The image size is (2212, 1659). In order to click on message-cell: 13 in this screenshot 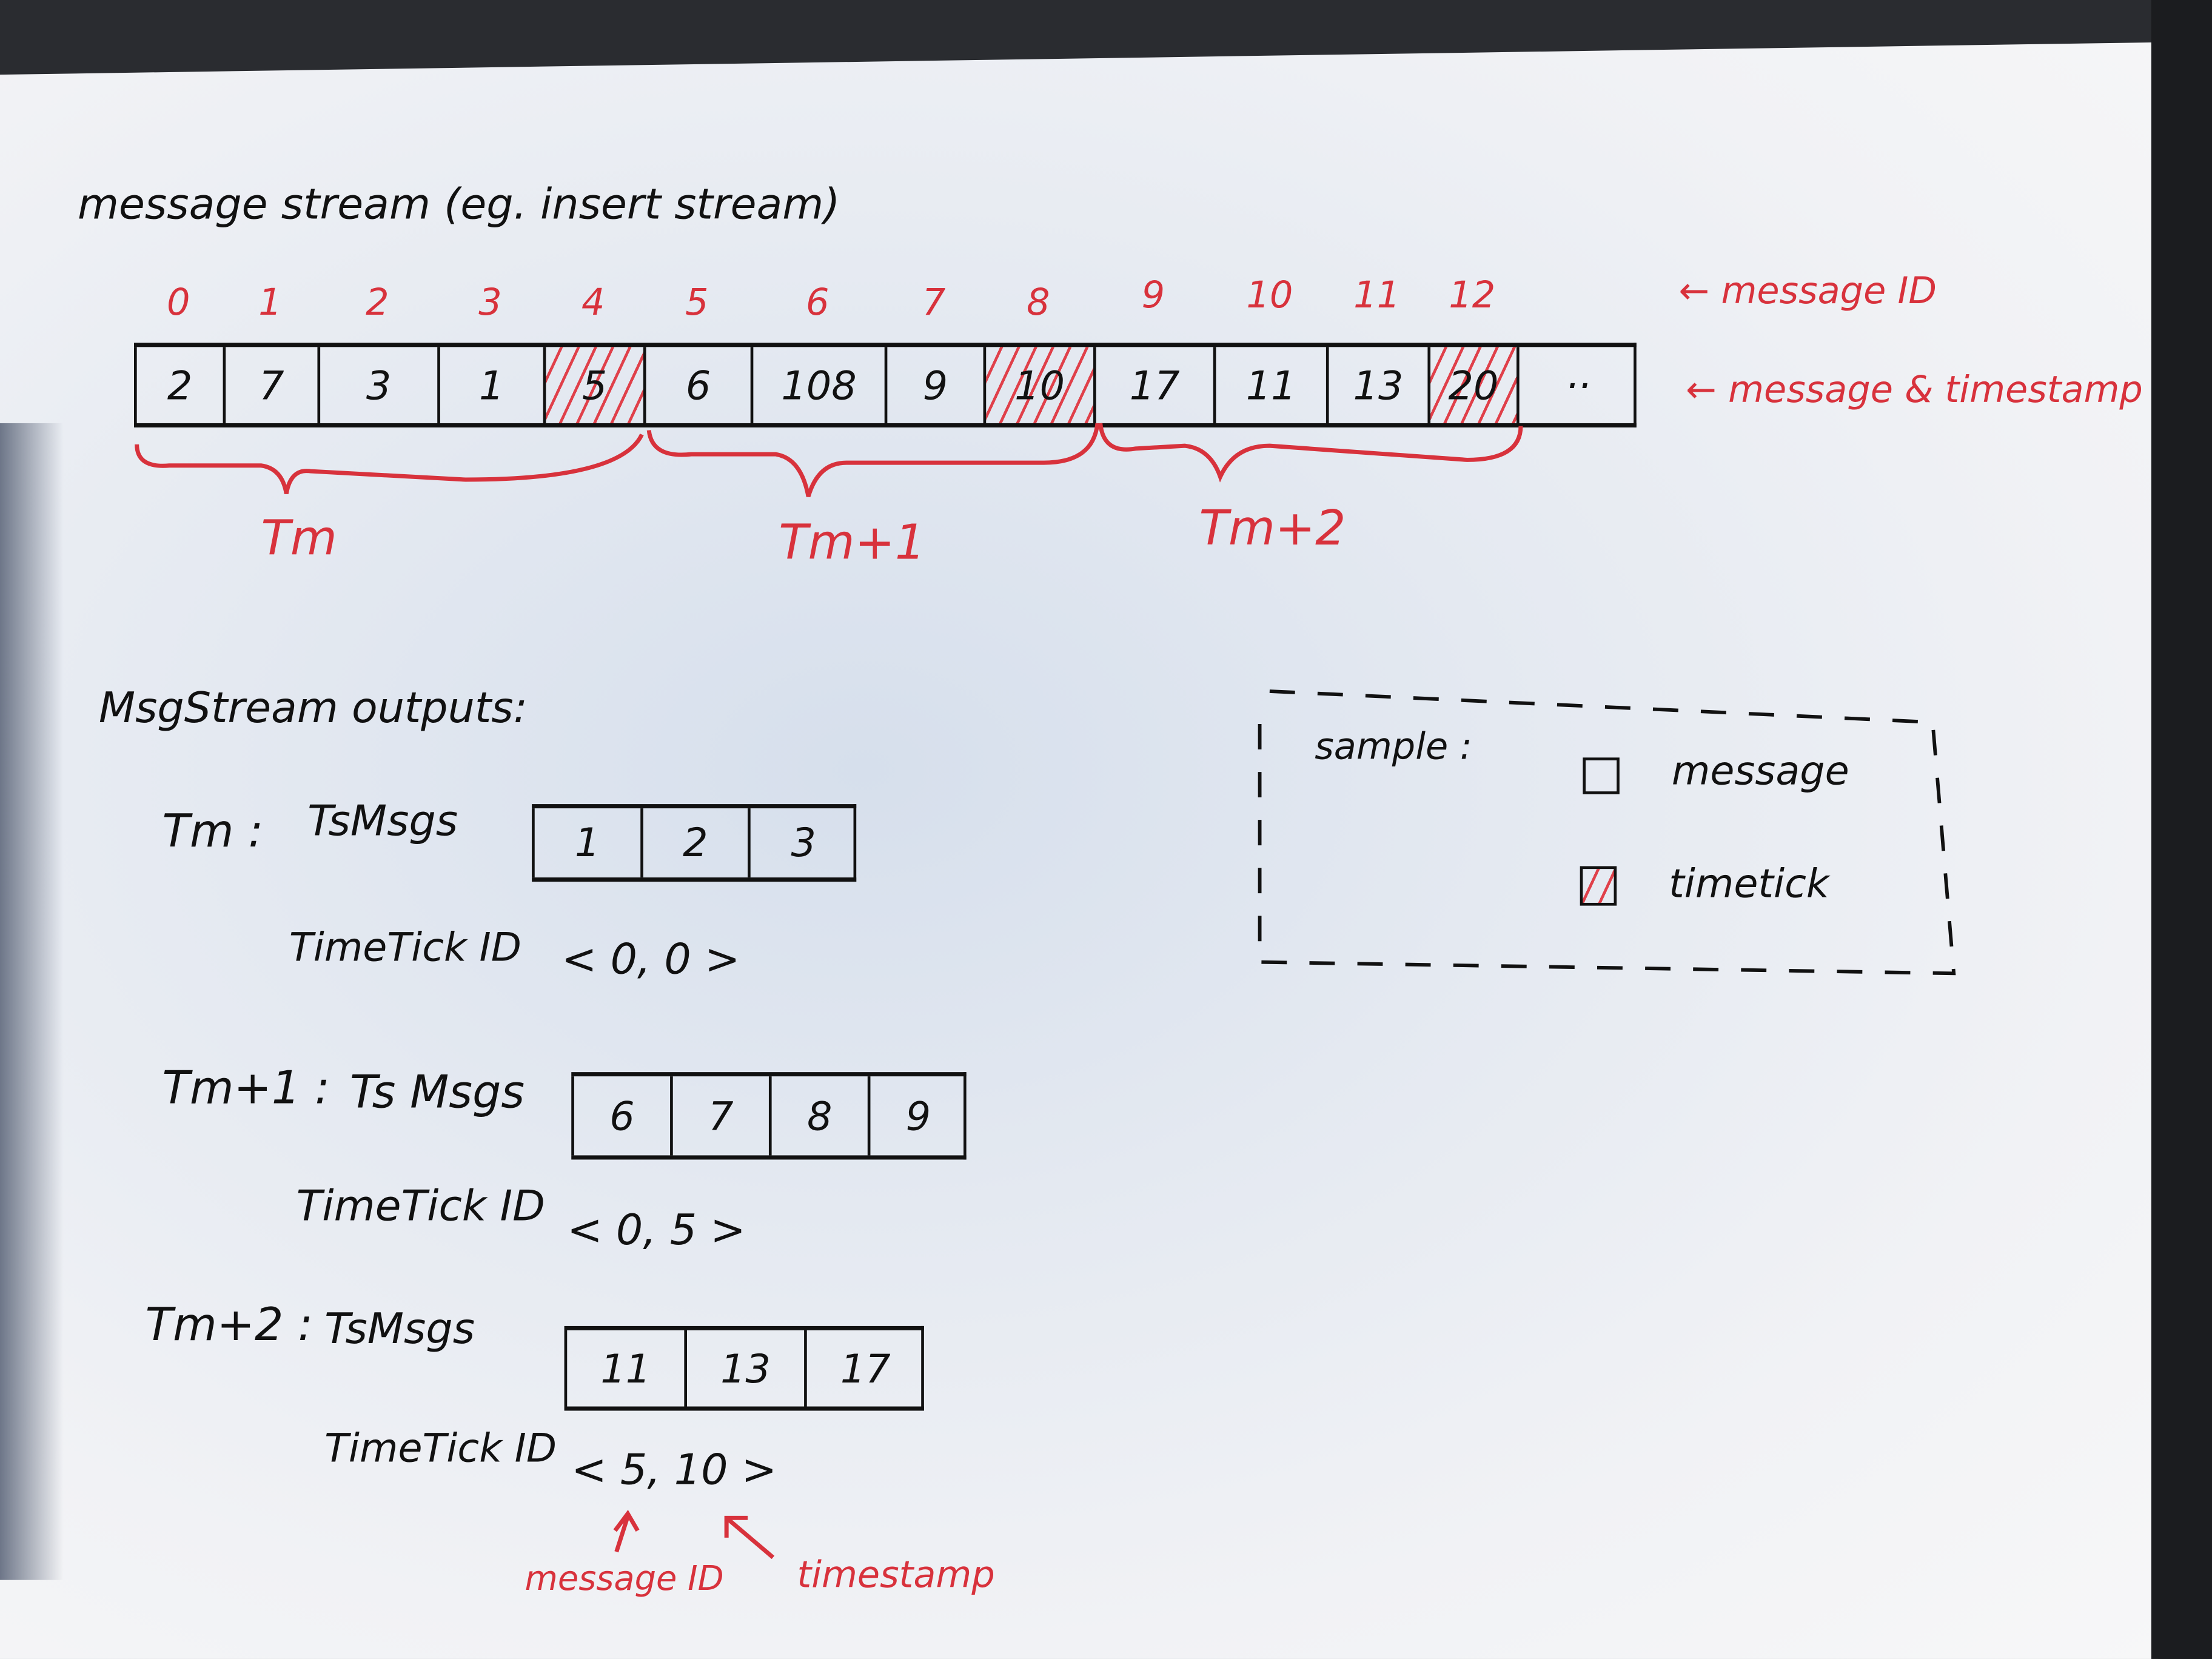, I will do `click(1377, 385)`.